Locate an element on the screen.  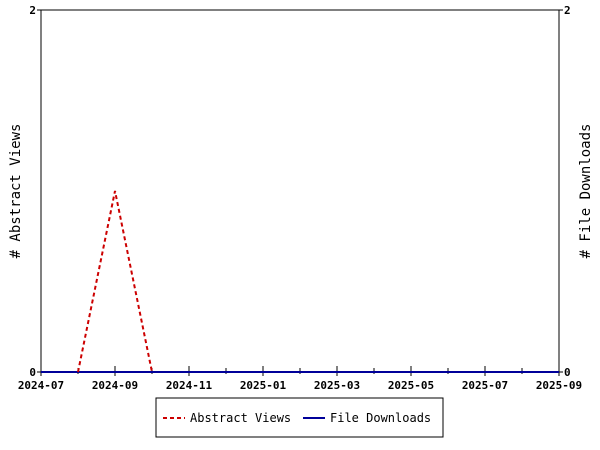
x-tick-label: 2025-07 is located at coordinates (485, 385).